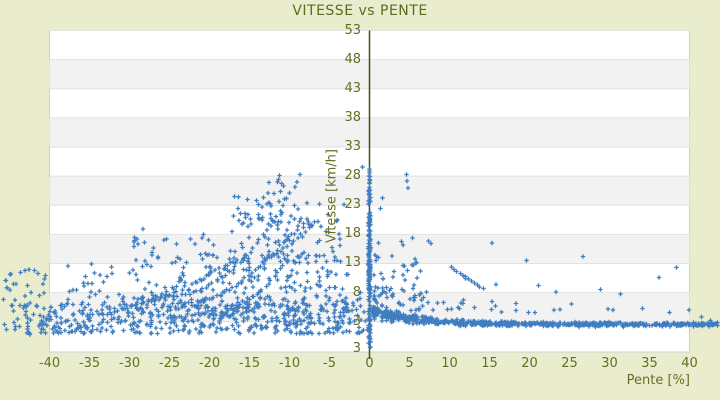  I want to click on x-tick-label: 20, so click(529, 363).